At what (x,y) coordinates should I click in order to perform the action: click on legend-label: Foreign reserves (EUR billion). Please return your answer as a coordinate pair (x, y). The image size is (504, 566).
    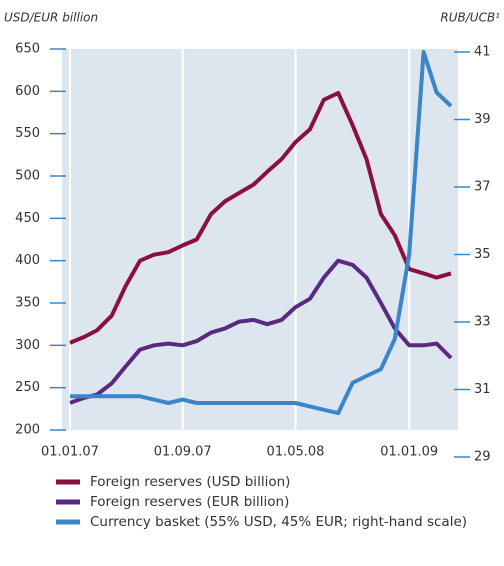
    Looking at the image, I should click on (189, 502).